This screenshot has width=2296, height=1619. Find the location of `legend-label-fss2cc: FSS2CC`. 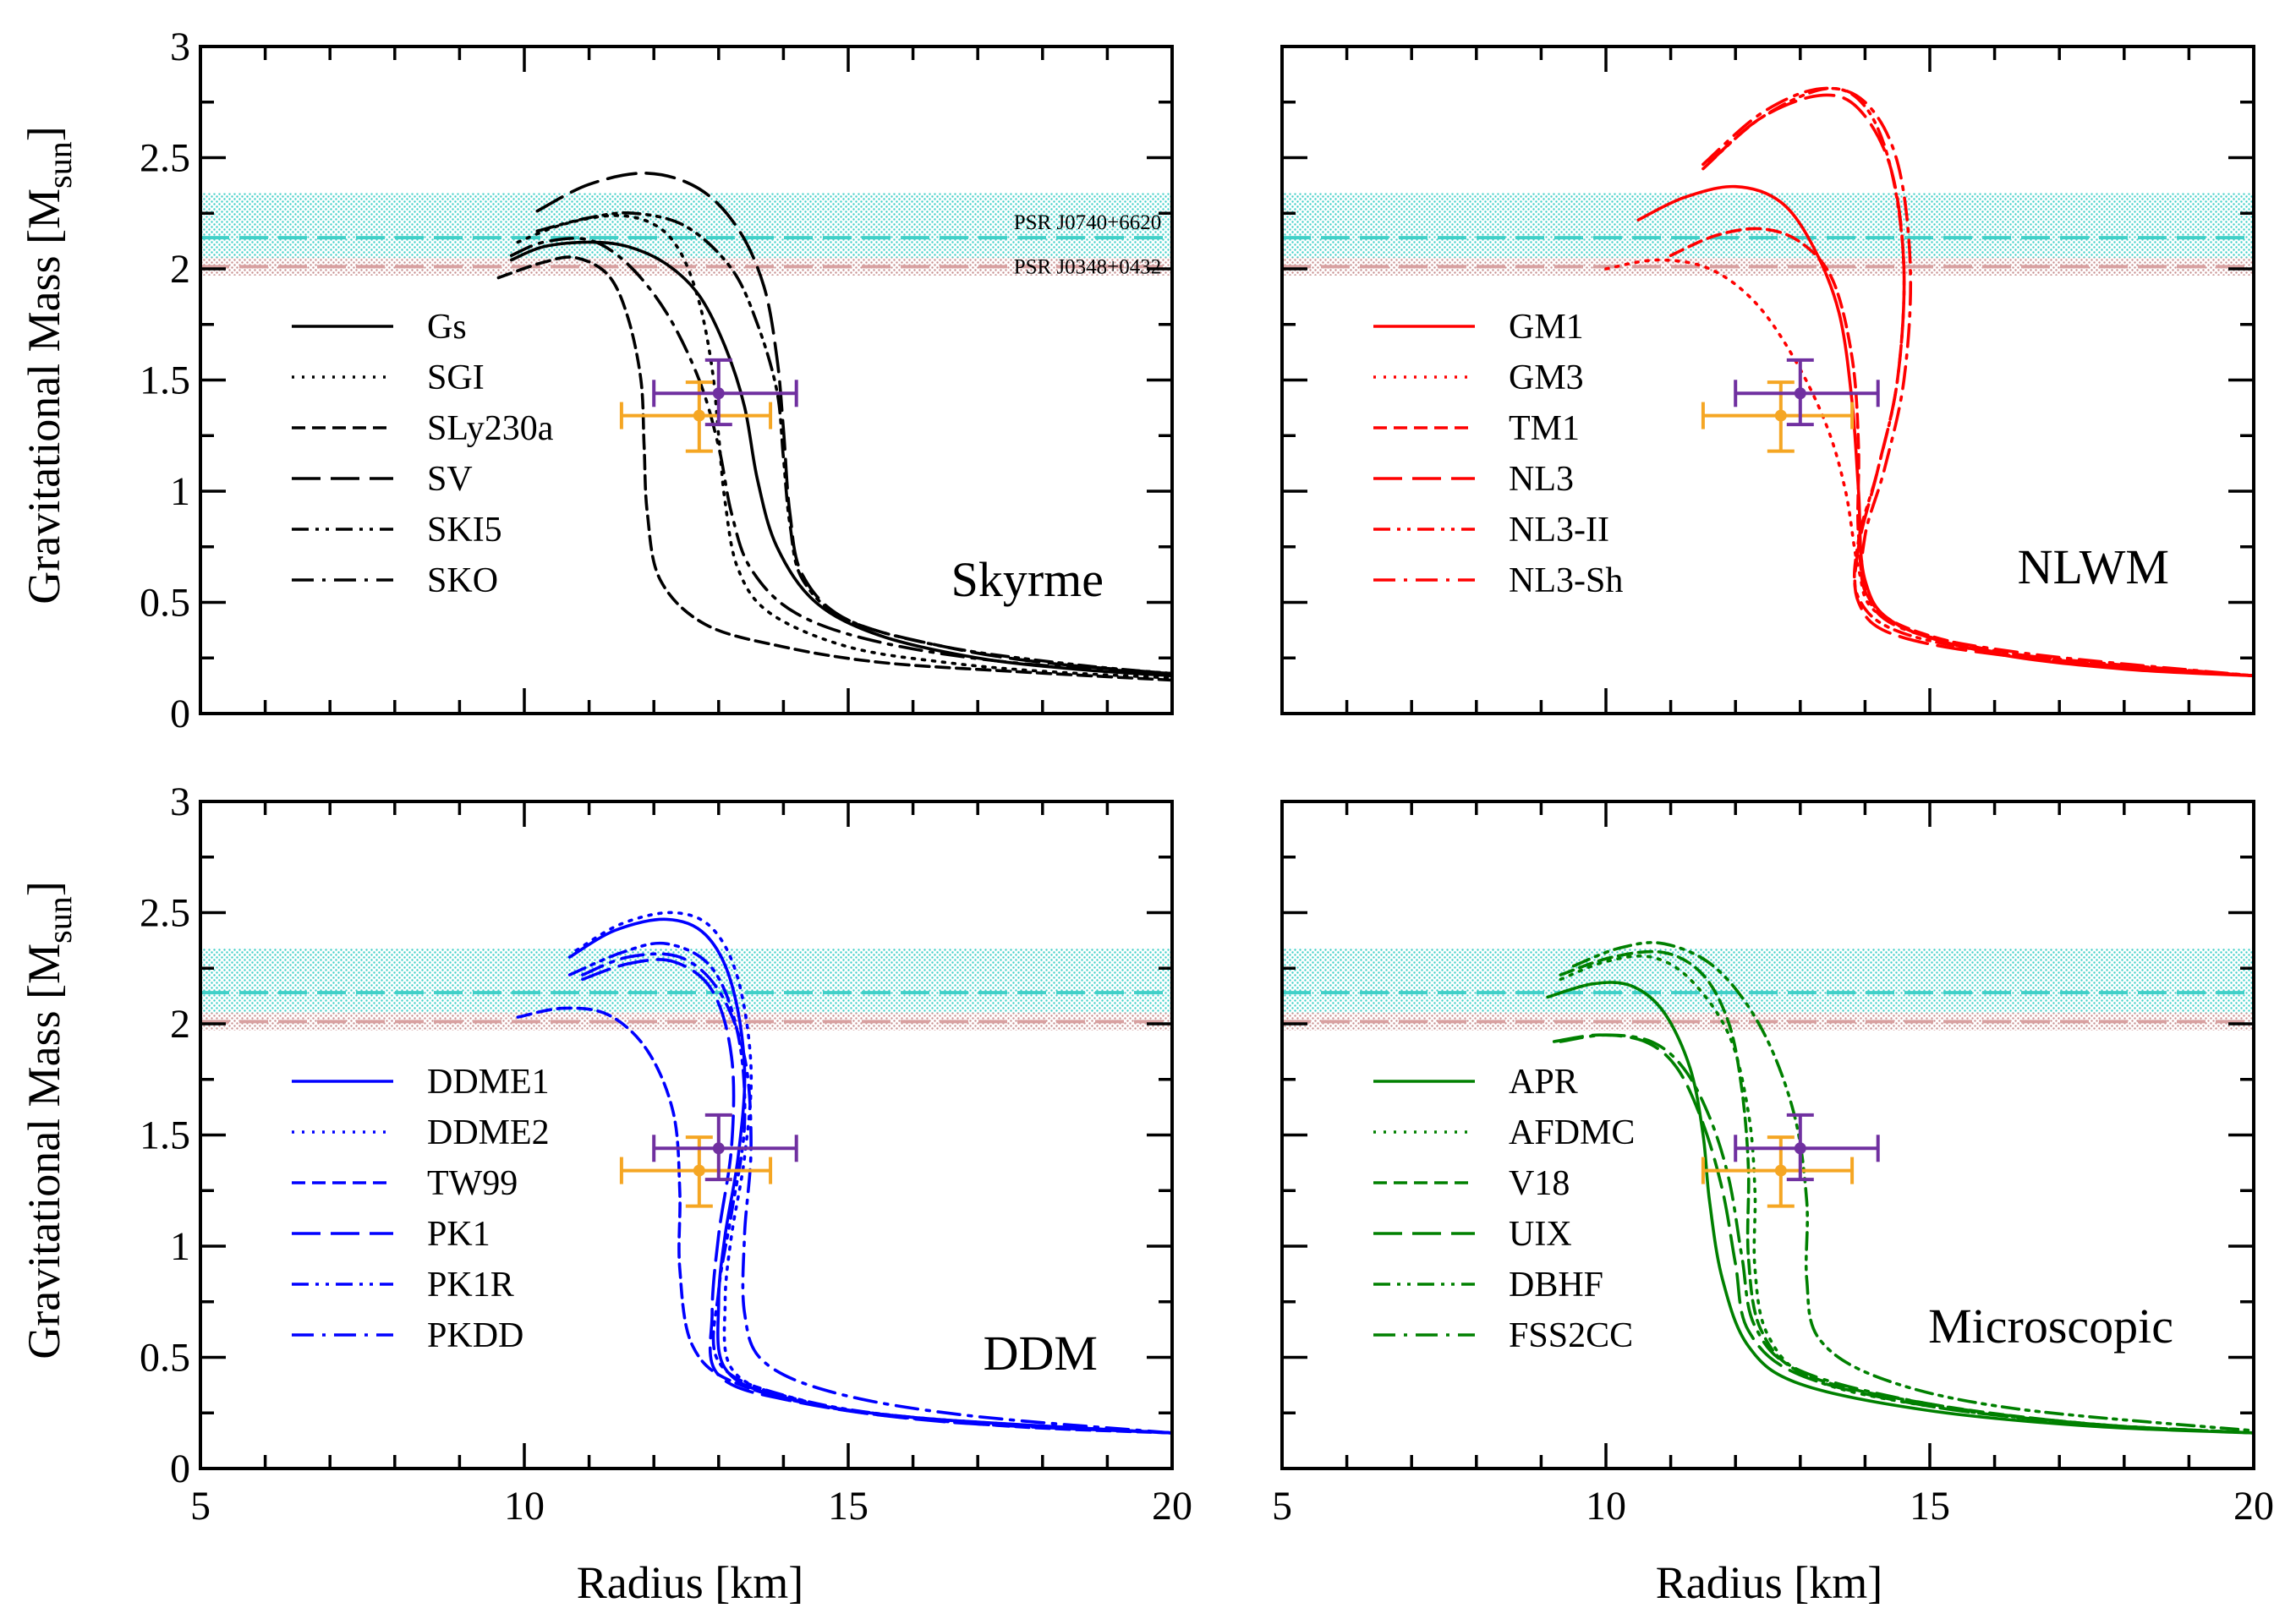

legend-label-fss2cc: FSS2CC is located at coordinates (1571, 1335).